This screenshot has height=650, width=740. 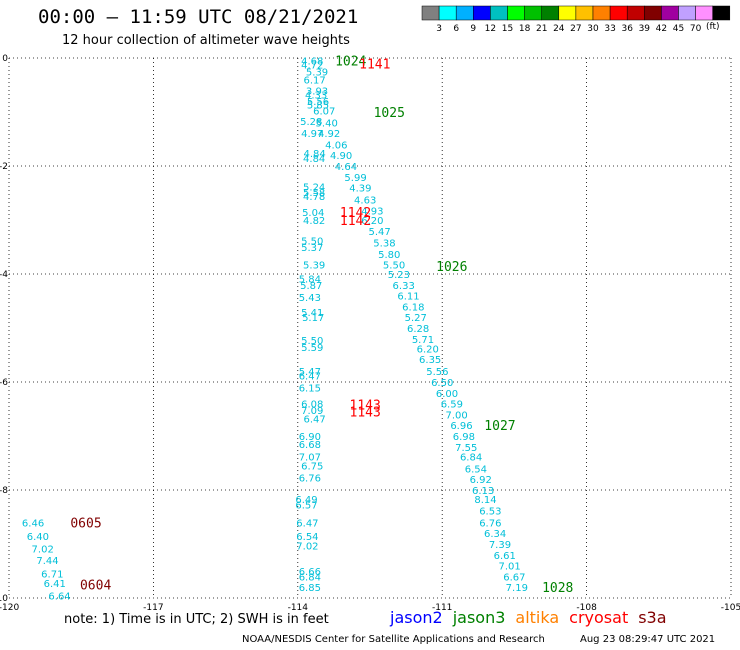 What do you see at coordinates (593, 29) in the screenshot?
I see `colorbar-label: 30` at bounding box center [593, 29].